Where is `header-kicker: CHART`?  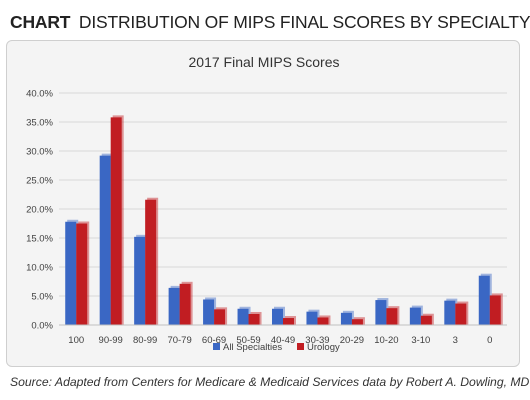 header-kicker: CHART is located at coordinates (40, 22).